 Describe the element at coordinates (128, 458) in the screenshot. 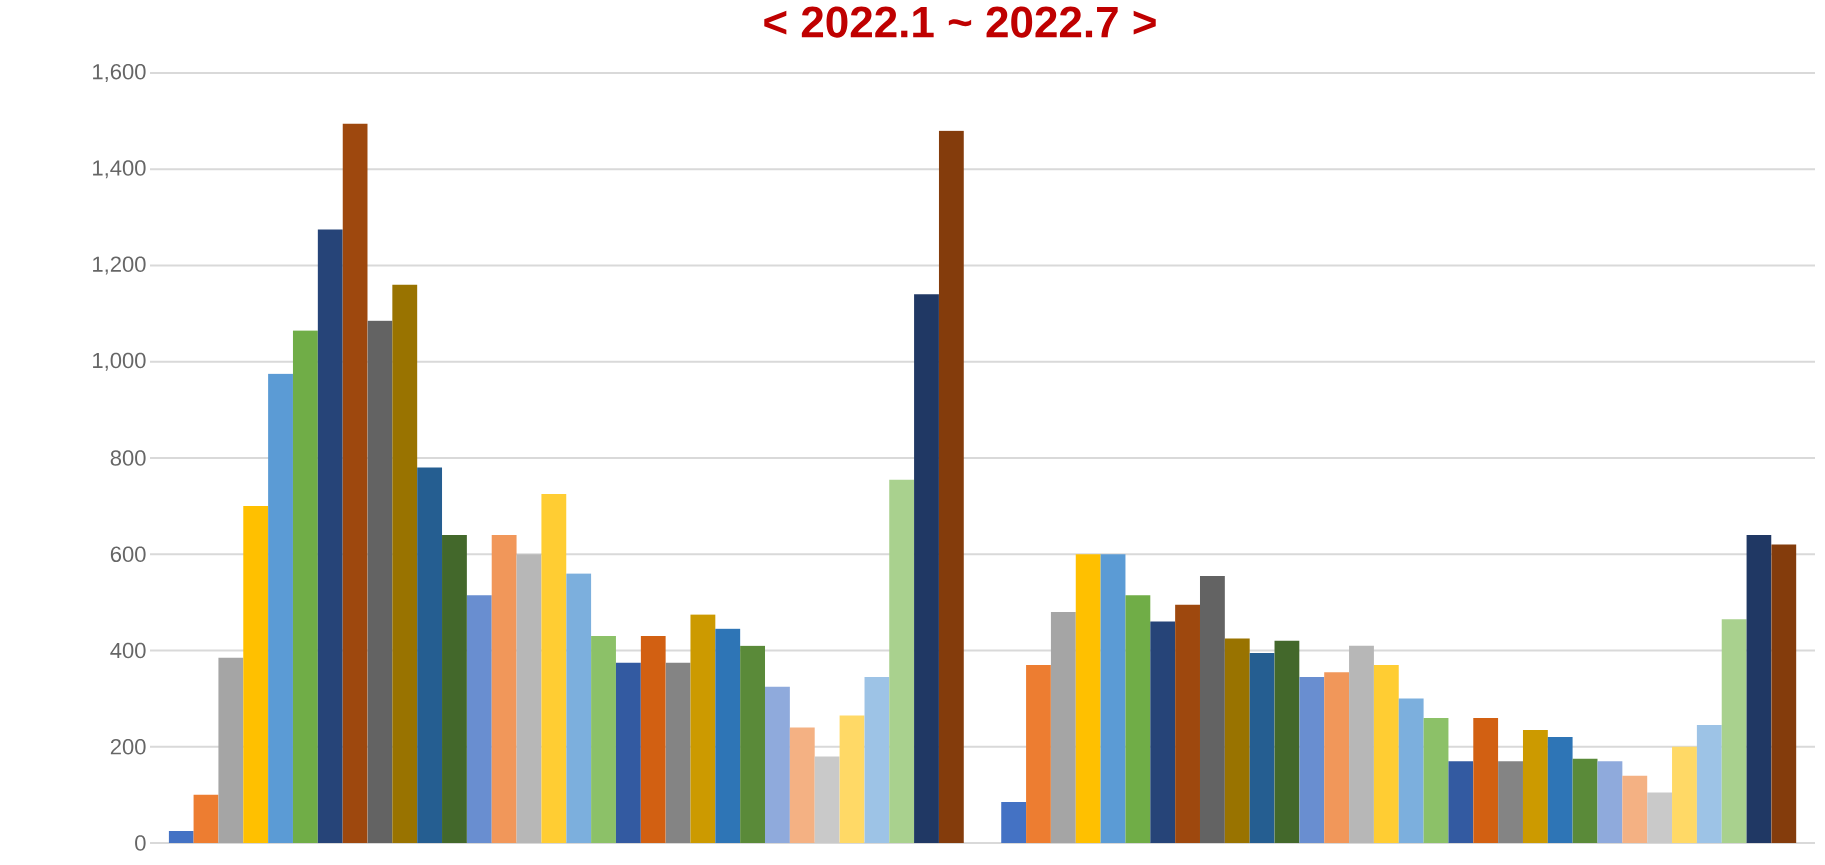

I see `y-tick-label: 800` at that location.